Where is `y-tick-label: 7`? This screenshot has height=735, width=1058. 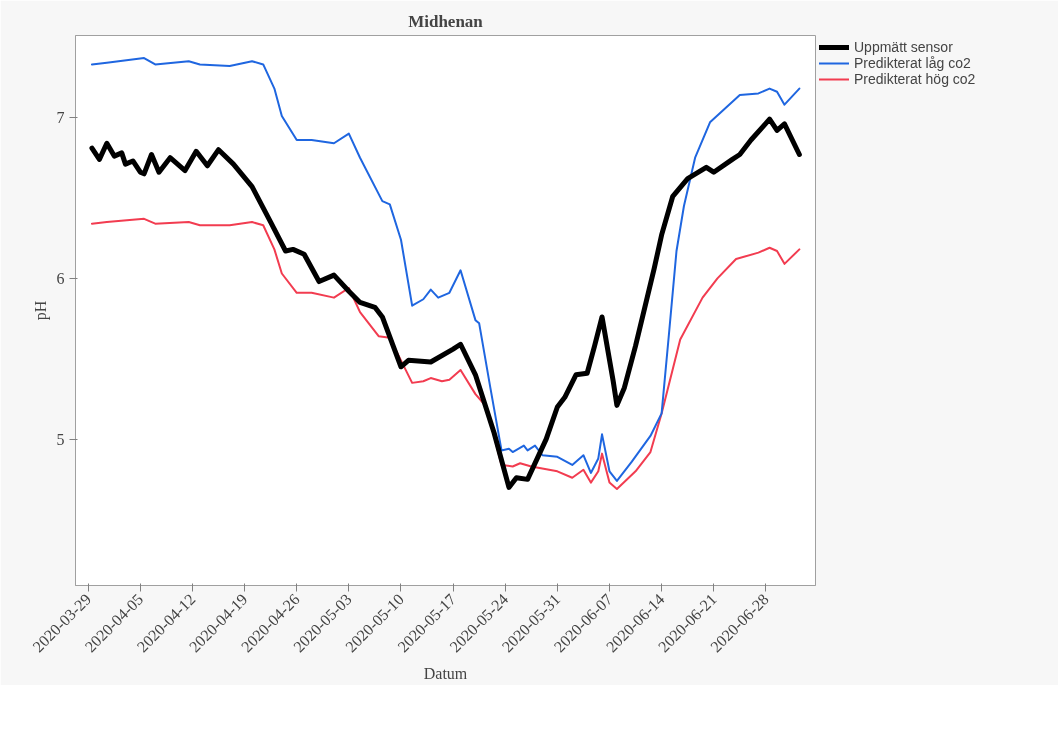
y-tick-label: 7 is located at coordinates (60, 118).